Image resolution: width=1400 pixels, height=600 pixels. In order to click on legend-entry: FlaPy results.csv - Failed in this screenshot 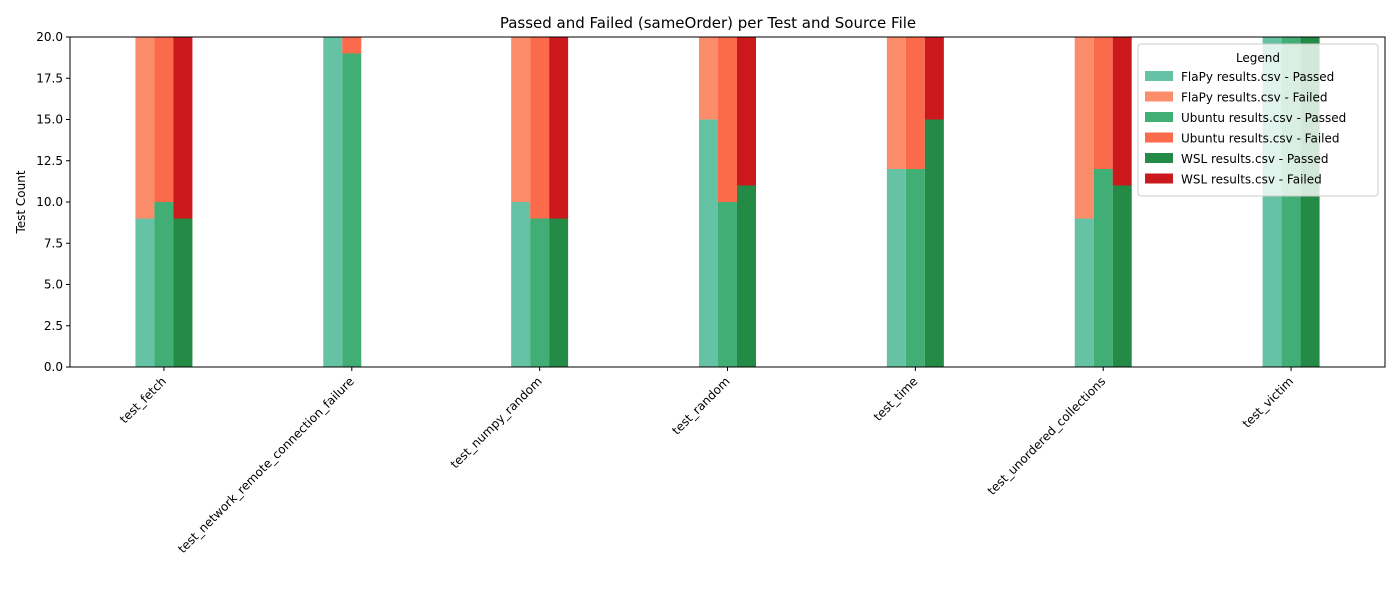, I will do `click(1254, 98)`.